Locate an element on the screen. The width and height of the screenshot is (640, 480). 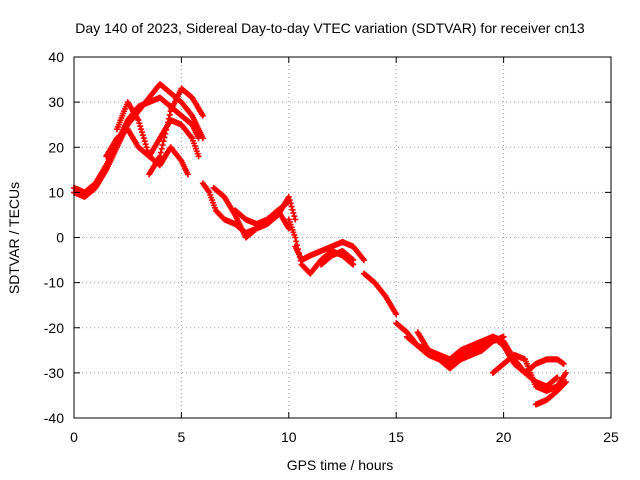
y-tick-label: 20 is located at coordinates (56, 147).